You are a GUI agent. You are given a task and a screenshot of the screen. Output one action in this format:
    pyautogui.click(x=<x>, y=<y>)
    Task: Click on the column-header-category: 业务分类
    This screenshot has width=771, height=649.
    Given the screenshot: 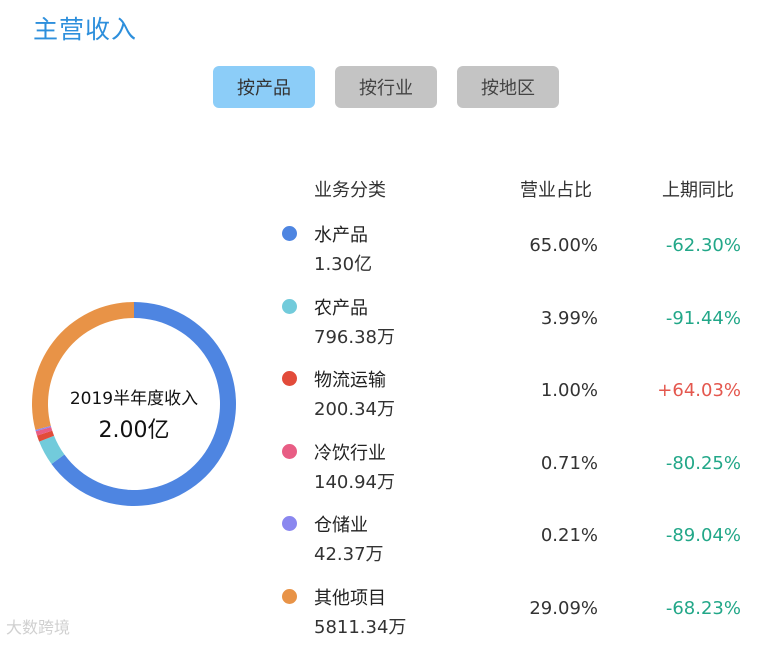 What is the action you would take?
    pyautogui.click(x=350, y=190)
    